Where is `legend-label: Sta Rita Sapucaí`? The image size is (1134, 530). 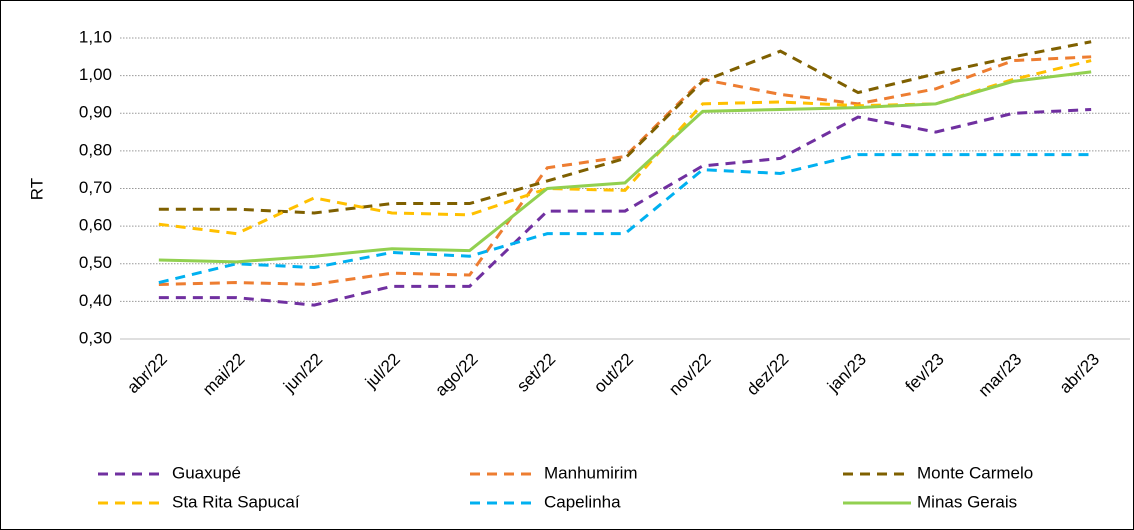
legend-label: Sta Rita Sapucaí is located at coordinates (236, 501).